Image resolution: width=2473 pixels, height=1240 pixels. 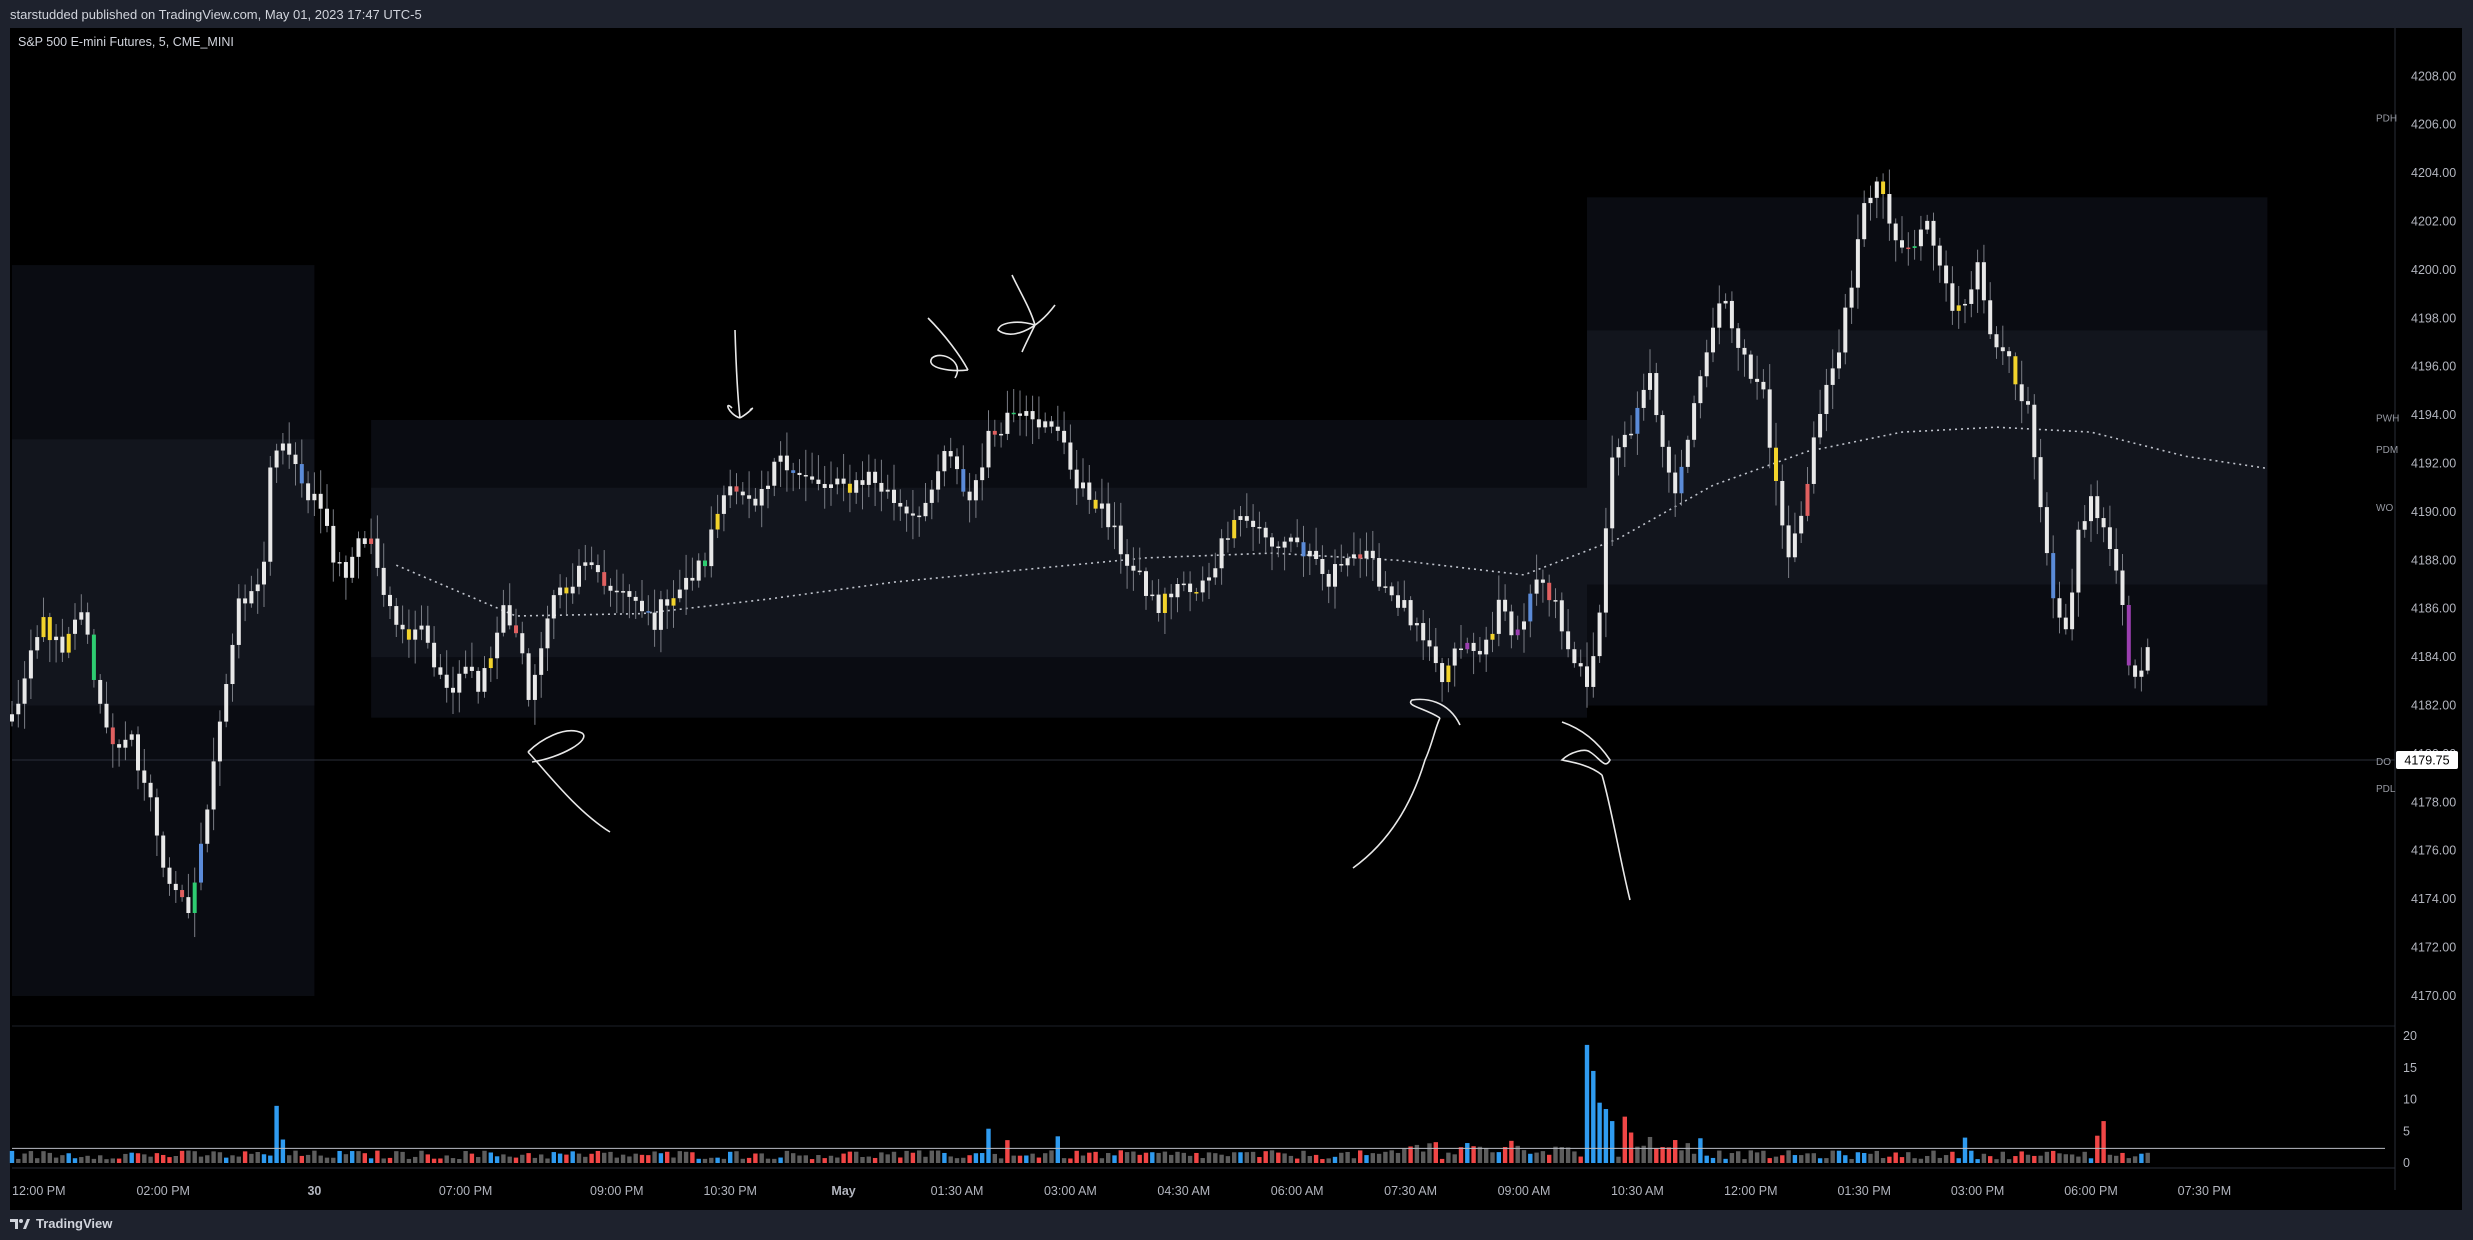 I want to click on time-tick-label: May, so click(x=843, y=1191).